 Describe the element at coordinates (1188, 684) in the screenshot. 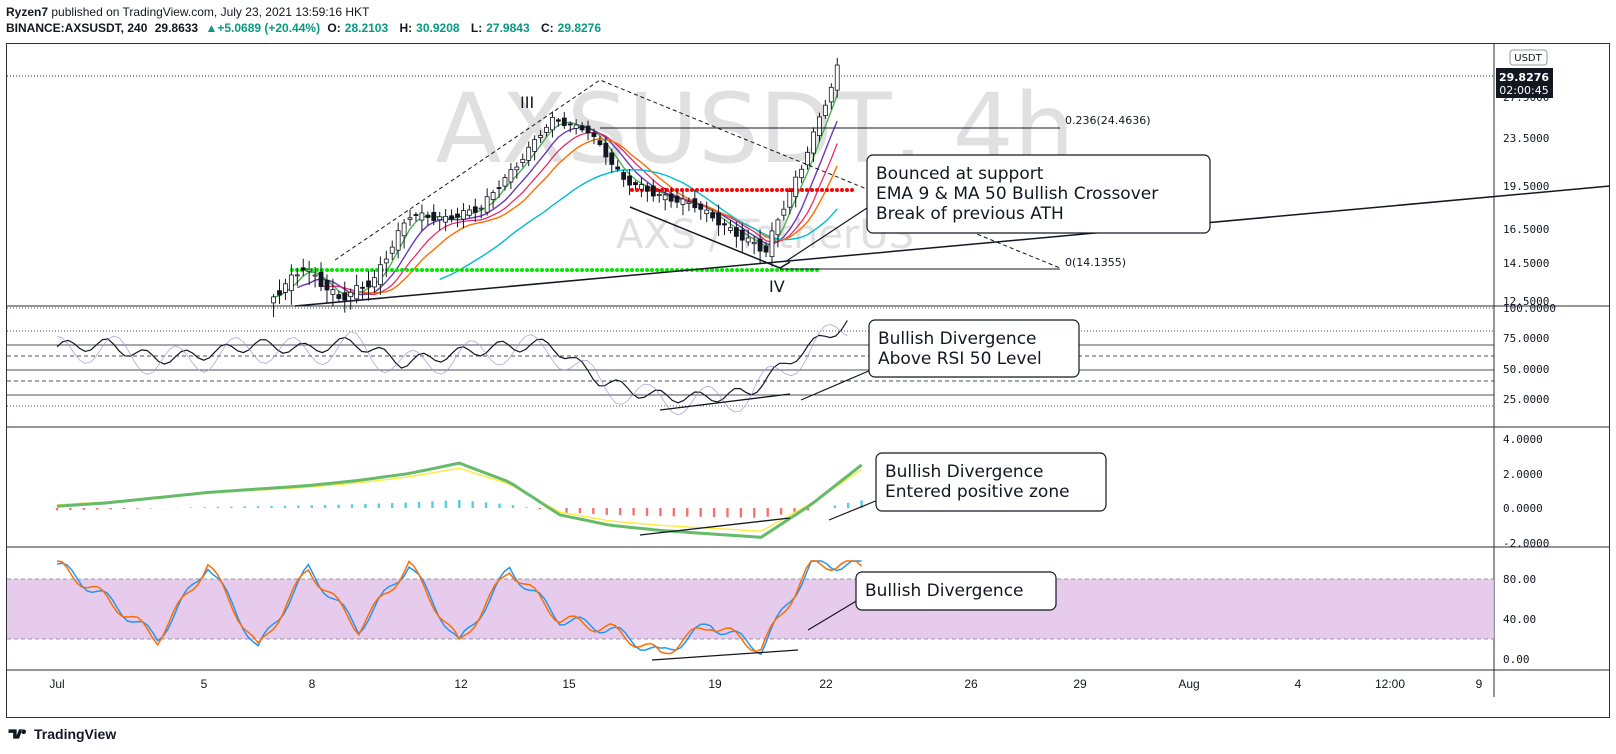

I see `time-tick: Aug` at that location.